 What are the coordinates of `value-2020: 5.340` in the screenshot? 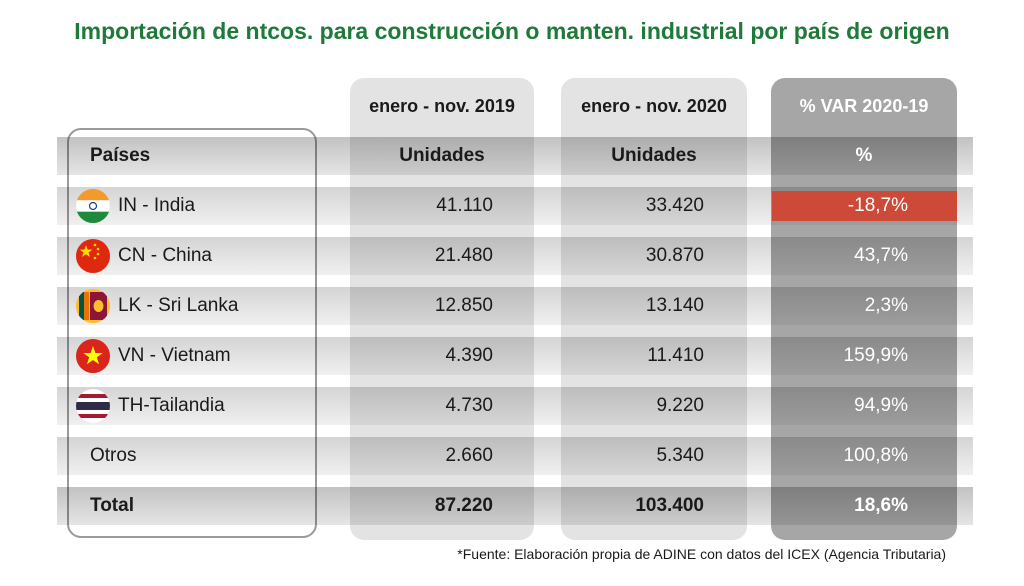 It's located at (680, 455).